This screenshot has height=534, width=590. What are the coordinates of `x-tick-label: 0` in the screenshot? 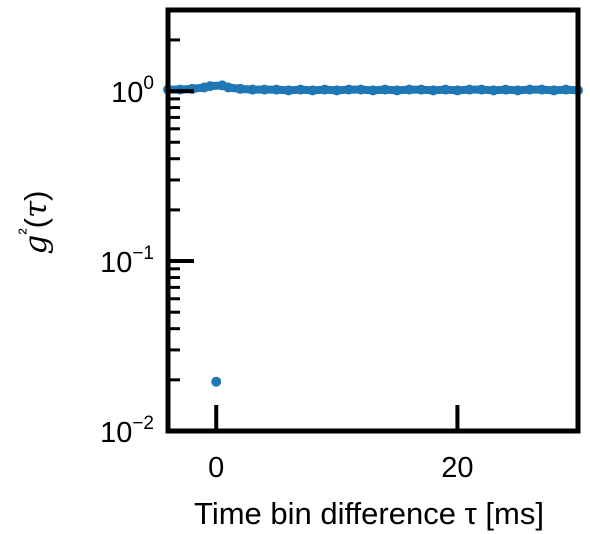 It's located at (216, 468).